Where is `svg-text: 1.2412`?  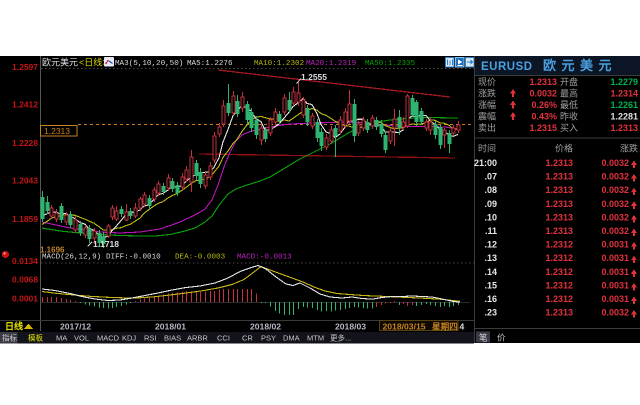 svg-text: 1.2412 is located at coordinates (25, 105).